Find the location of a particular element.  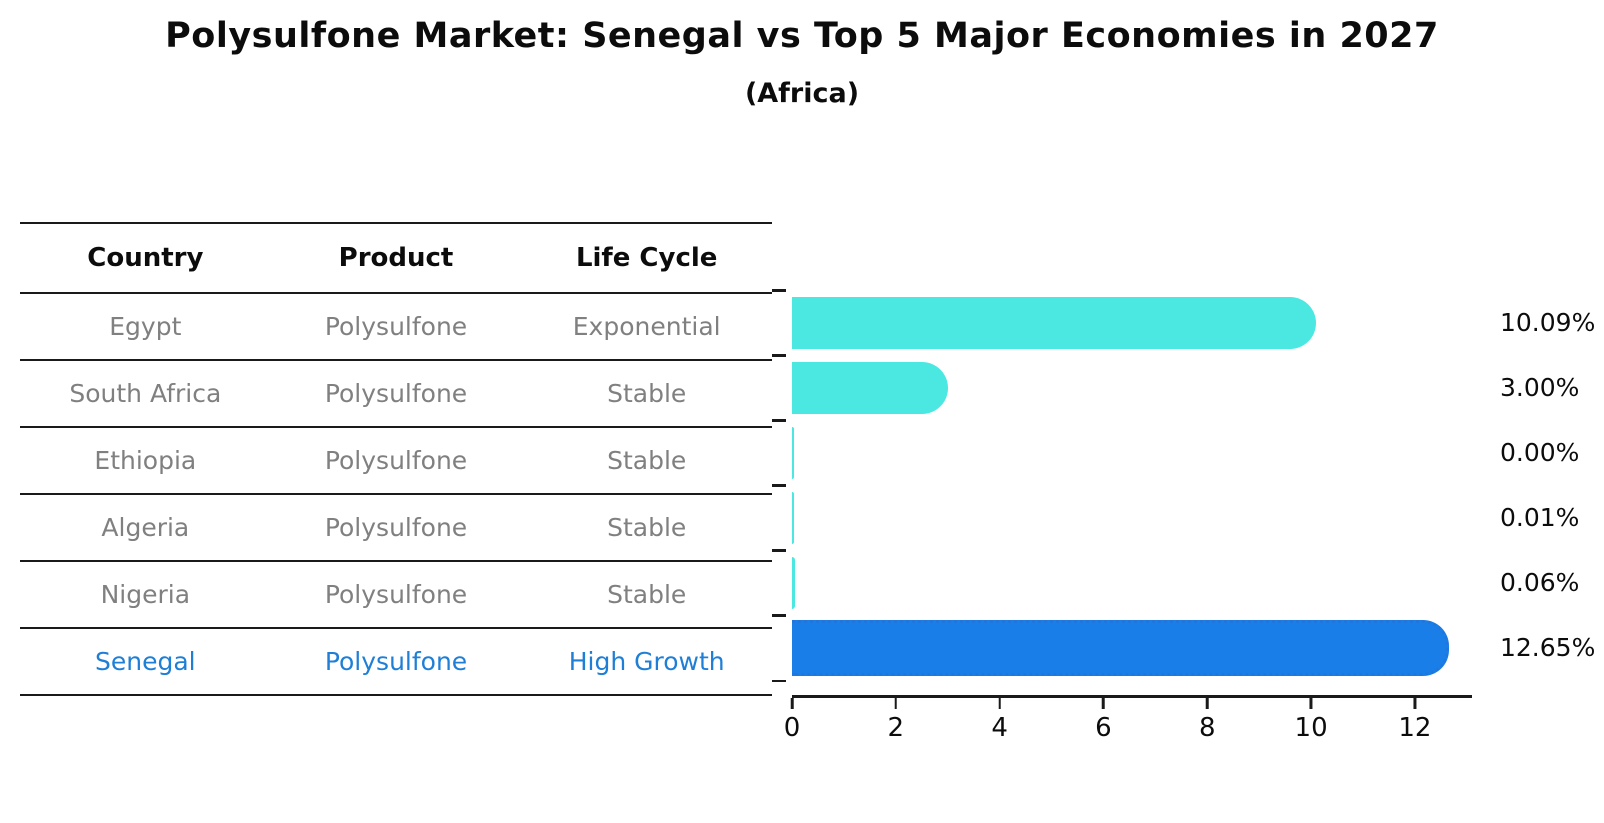

cell-country: South Africa is located at coordinates (145, 393).